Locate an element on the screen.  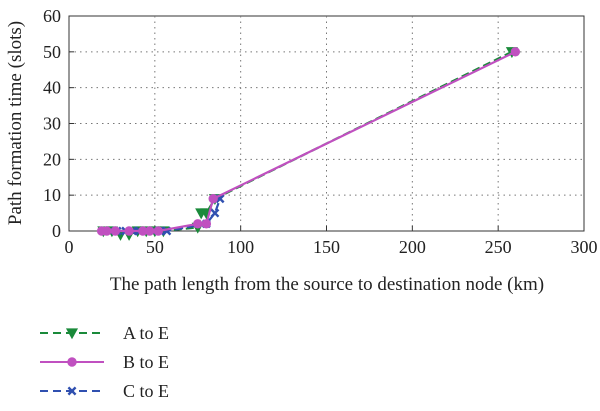
legend: A to E B to E C to E is located at coordinates (104, 362).